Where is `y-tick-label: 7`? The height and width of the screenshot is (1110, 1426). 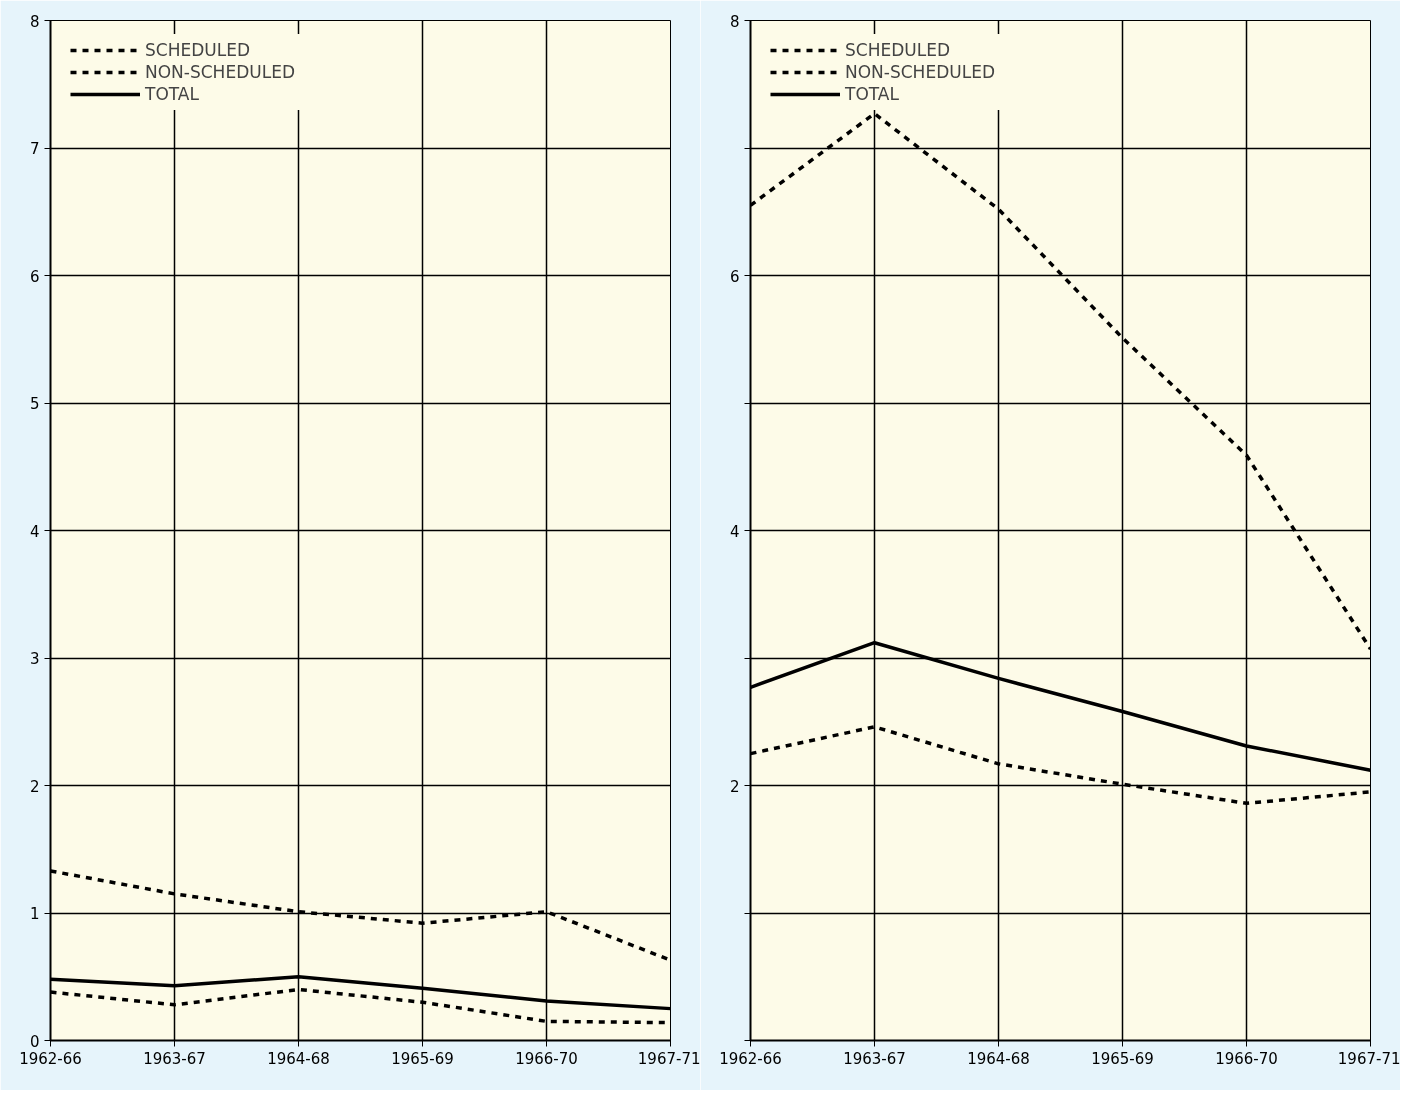
y-tick-label: 7 is located at coordinates (34, 149).